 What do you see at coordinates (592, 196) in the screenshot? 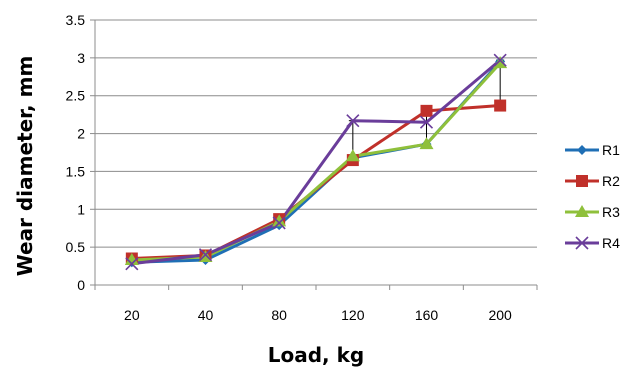
I see `legend: R1 R2 R3 R4` at bounding box center [592, 196].